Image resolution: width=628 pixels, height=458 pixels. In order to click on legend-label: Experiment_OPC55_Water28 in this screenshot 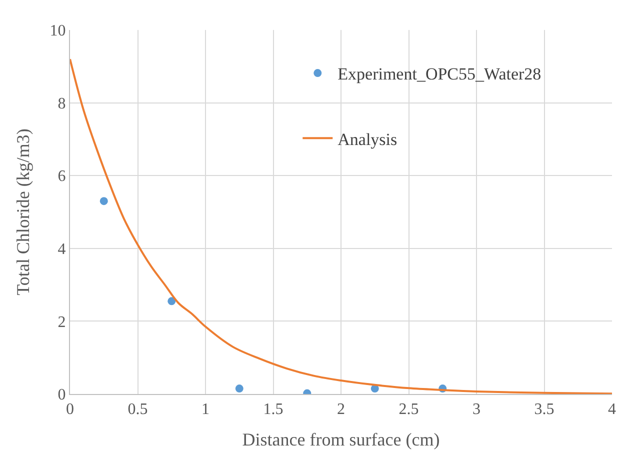, I will do `click(440, 74)`.